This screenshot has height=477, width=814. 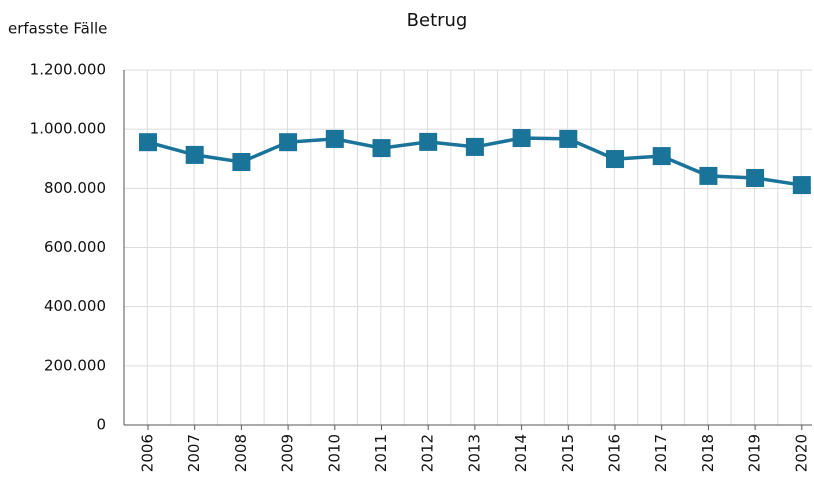 What do you see at coordinates (75, 306) in the screenshot?
I see `y-tick-label: 400.000` at bounding box center [75, 306].